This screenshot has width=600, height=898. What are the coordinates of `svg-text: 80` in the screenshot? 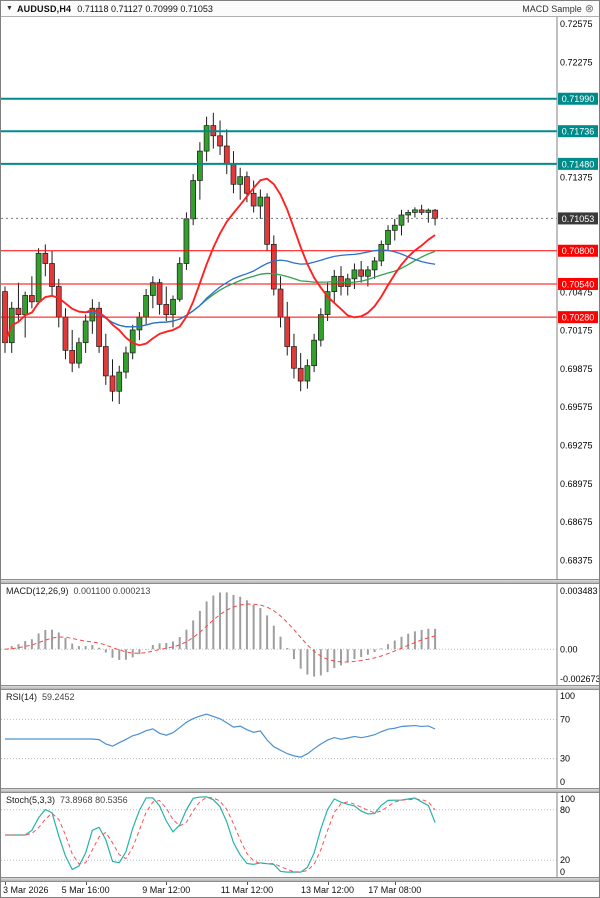 It's located at (565, 810).